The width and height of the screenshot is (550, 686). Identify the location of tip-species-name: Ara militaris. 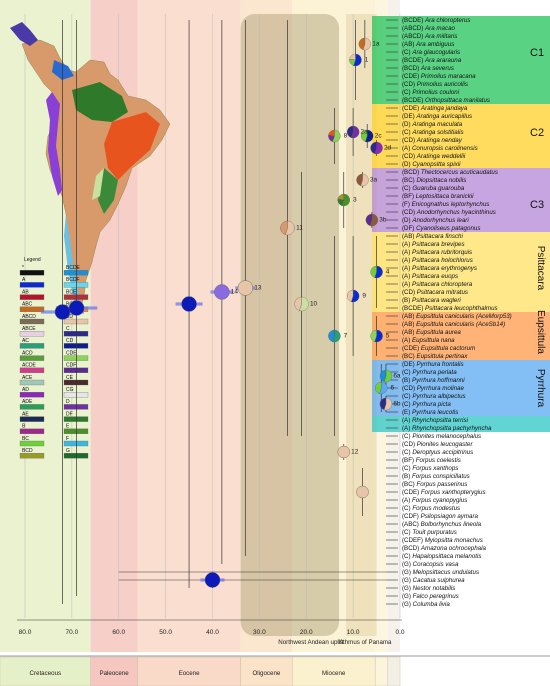
(440, 36).